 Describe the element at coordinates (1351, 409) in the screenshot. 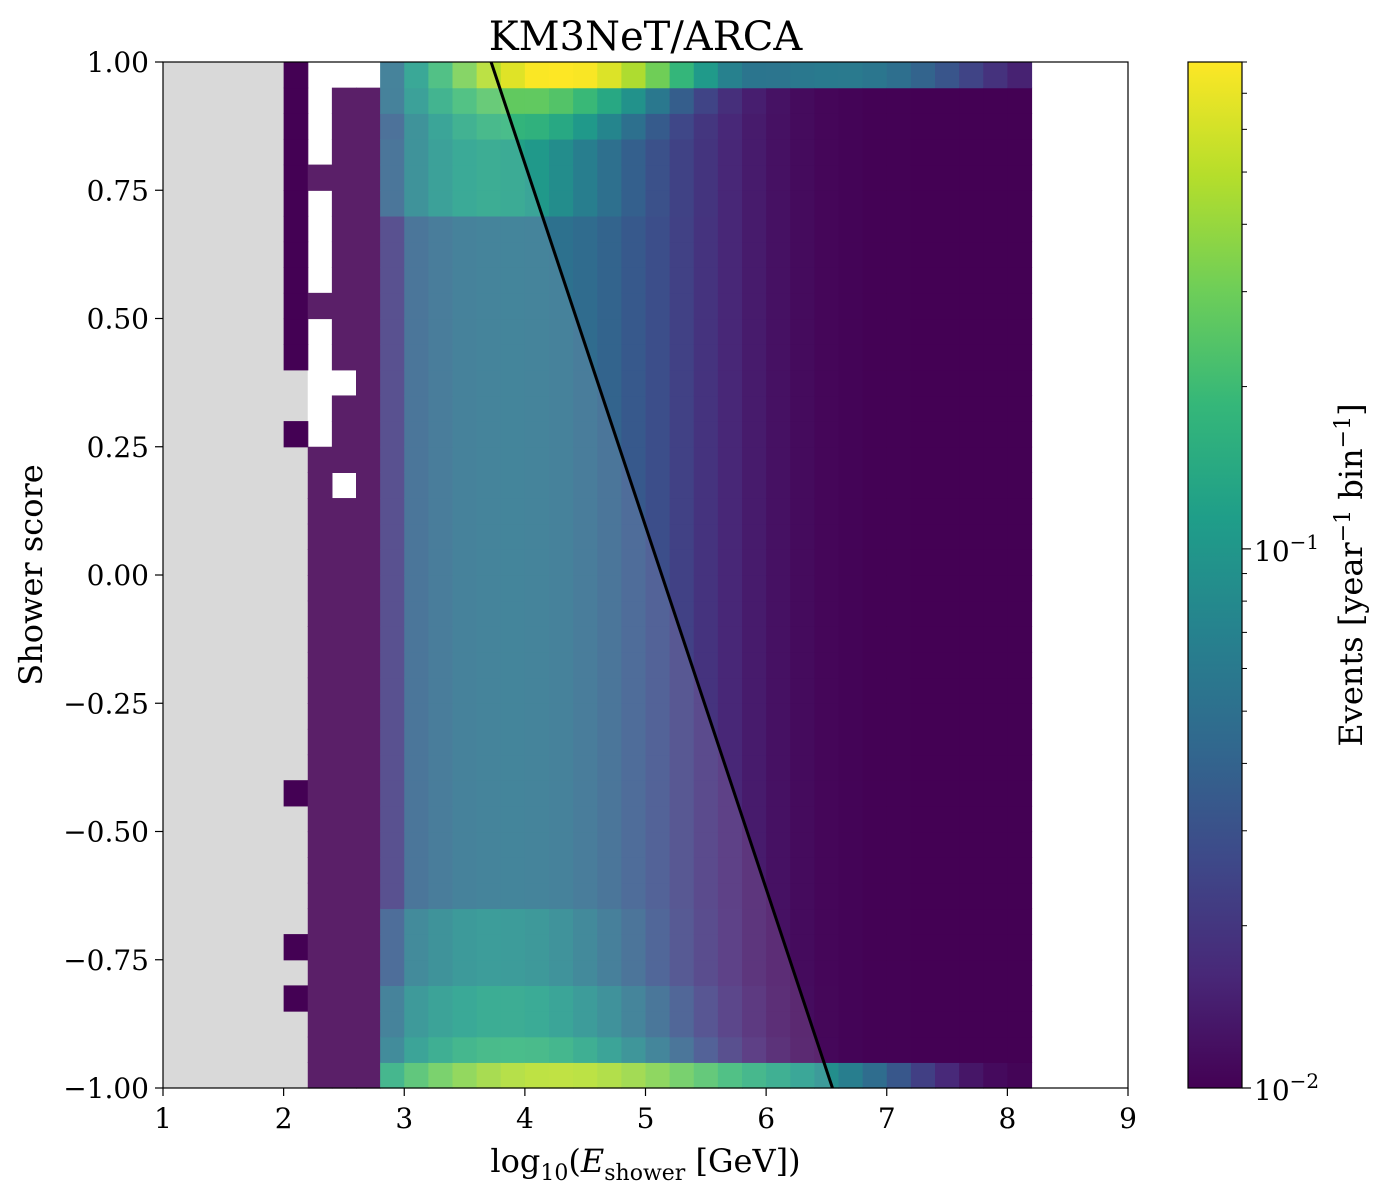

I see `cb-label-post: ]` at that location.